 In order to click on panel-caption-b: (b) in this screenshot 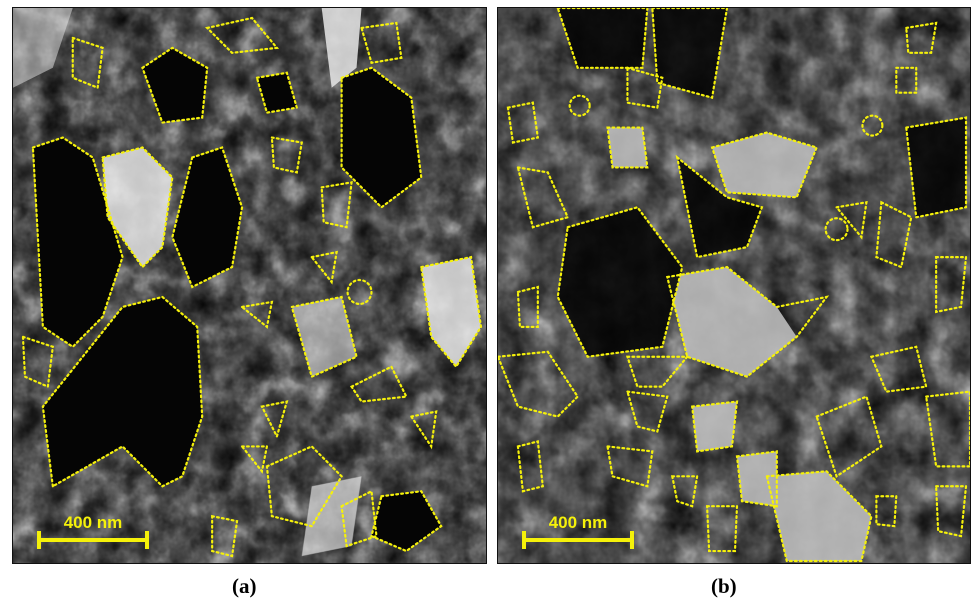, I will do `click(724, 586)`.